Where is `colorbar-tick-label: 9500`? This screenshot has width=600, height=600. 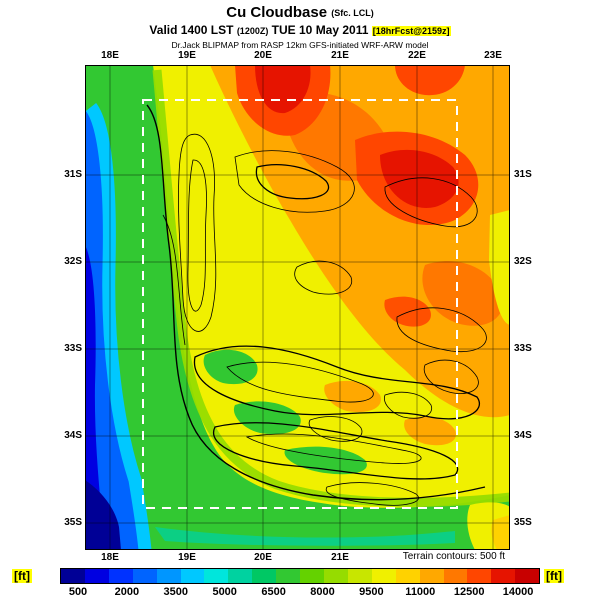
colorbar-tick-label: 9500 is located at coordinates (371, 592).